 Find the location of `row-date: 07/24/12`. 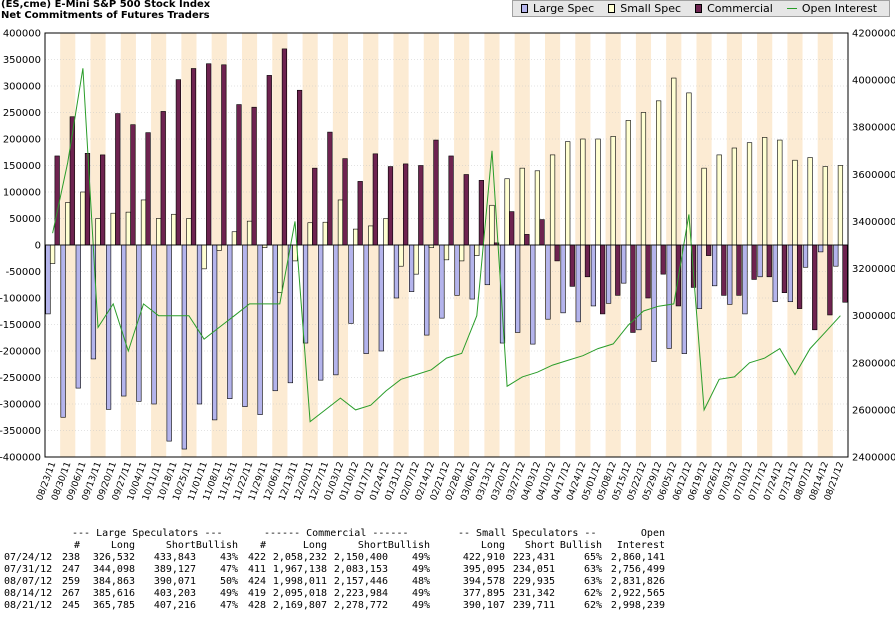

row-date: 07/24/12 is located at coordinates (28, 557).